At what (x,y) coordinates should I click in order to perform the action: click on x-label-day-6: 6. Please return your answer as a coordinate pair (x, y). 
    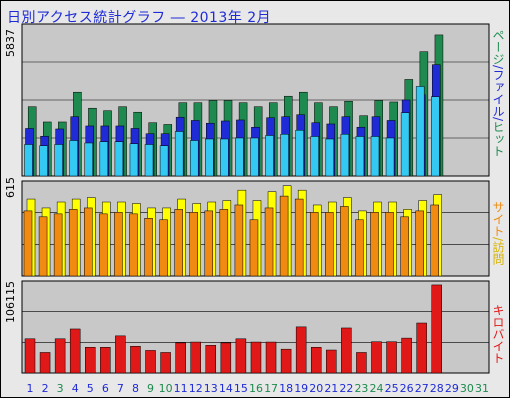
    Looking at the image, I should click on (105, 388).